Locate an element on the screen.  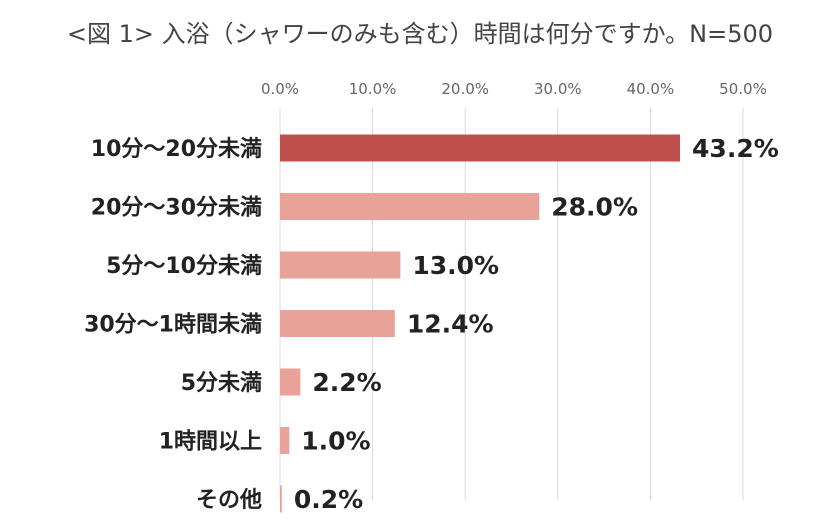
data-label: 13.0% is located at coordinates (455, 265).